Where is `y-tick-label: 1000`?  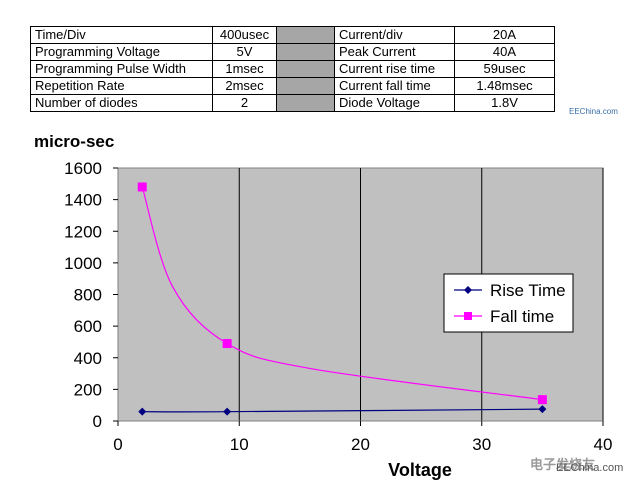 y-tick-label: 1000 is located at coordinates (83, 263).